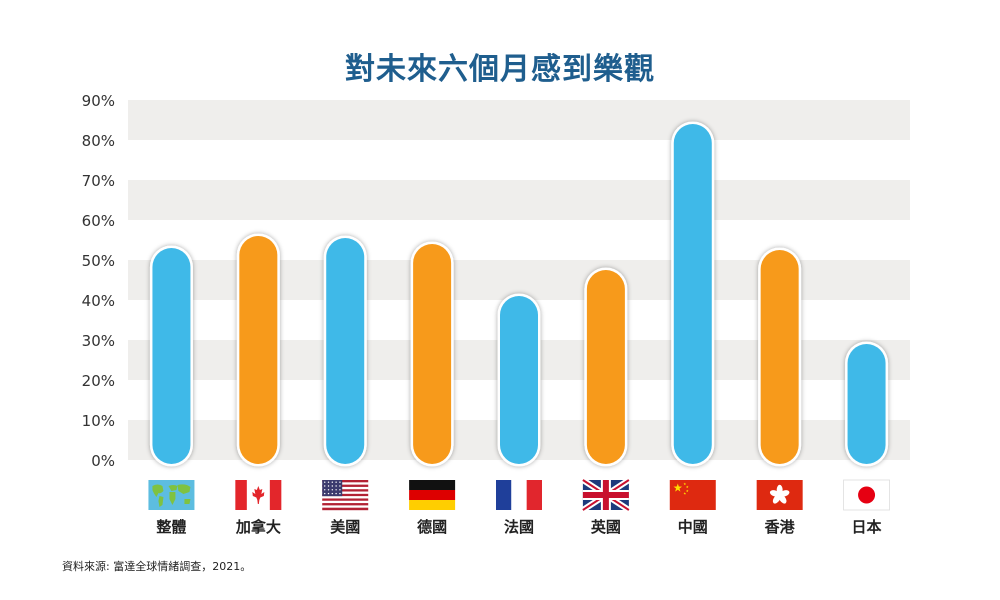 The image size is (1000, 600). I want to click on x-category-label: 美國, so click(345, 527).